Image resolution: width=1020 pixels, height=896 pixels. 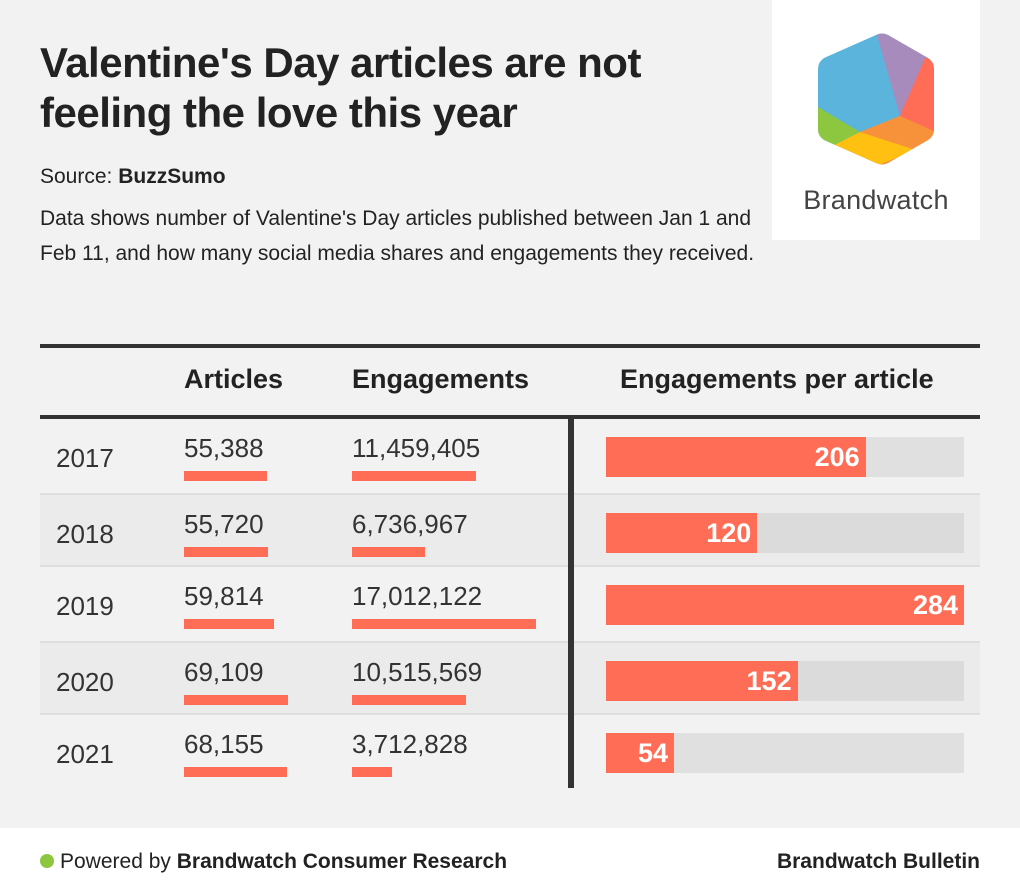 What do you see at coordinates (510, 346) in the screenshot?
I see `table-top-rule` at bounding box center [510, 346].